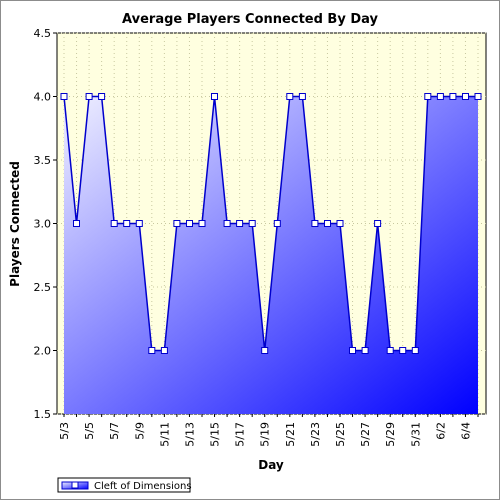 This screenshot has height=500, width=500. I want to click on legend: Cleft of Dimensions, so click(124, 485).